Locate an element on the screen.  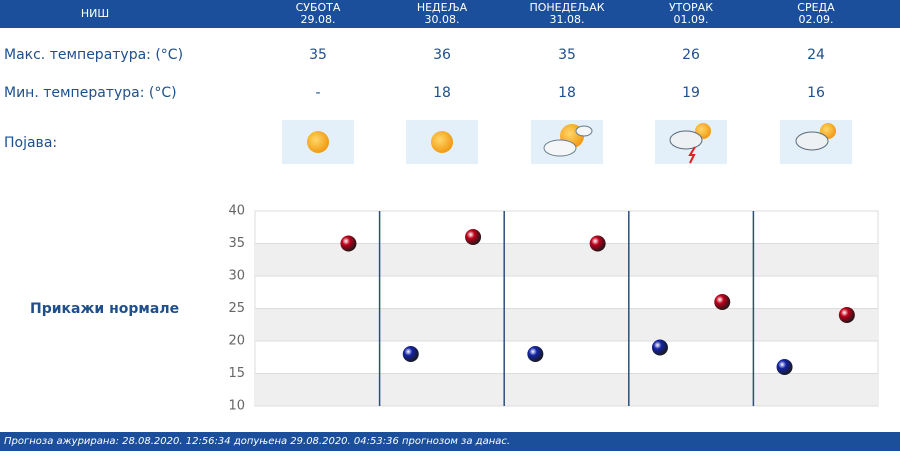
normals-link: Прикажи нормале is located at coordinates (104, 309).